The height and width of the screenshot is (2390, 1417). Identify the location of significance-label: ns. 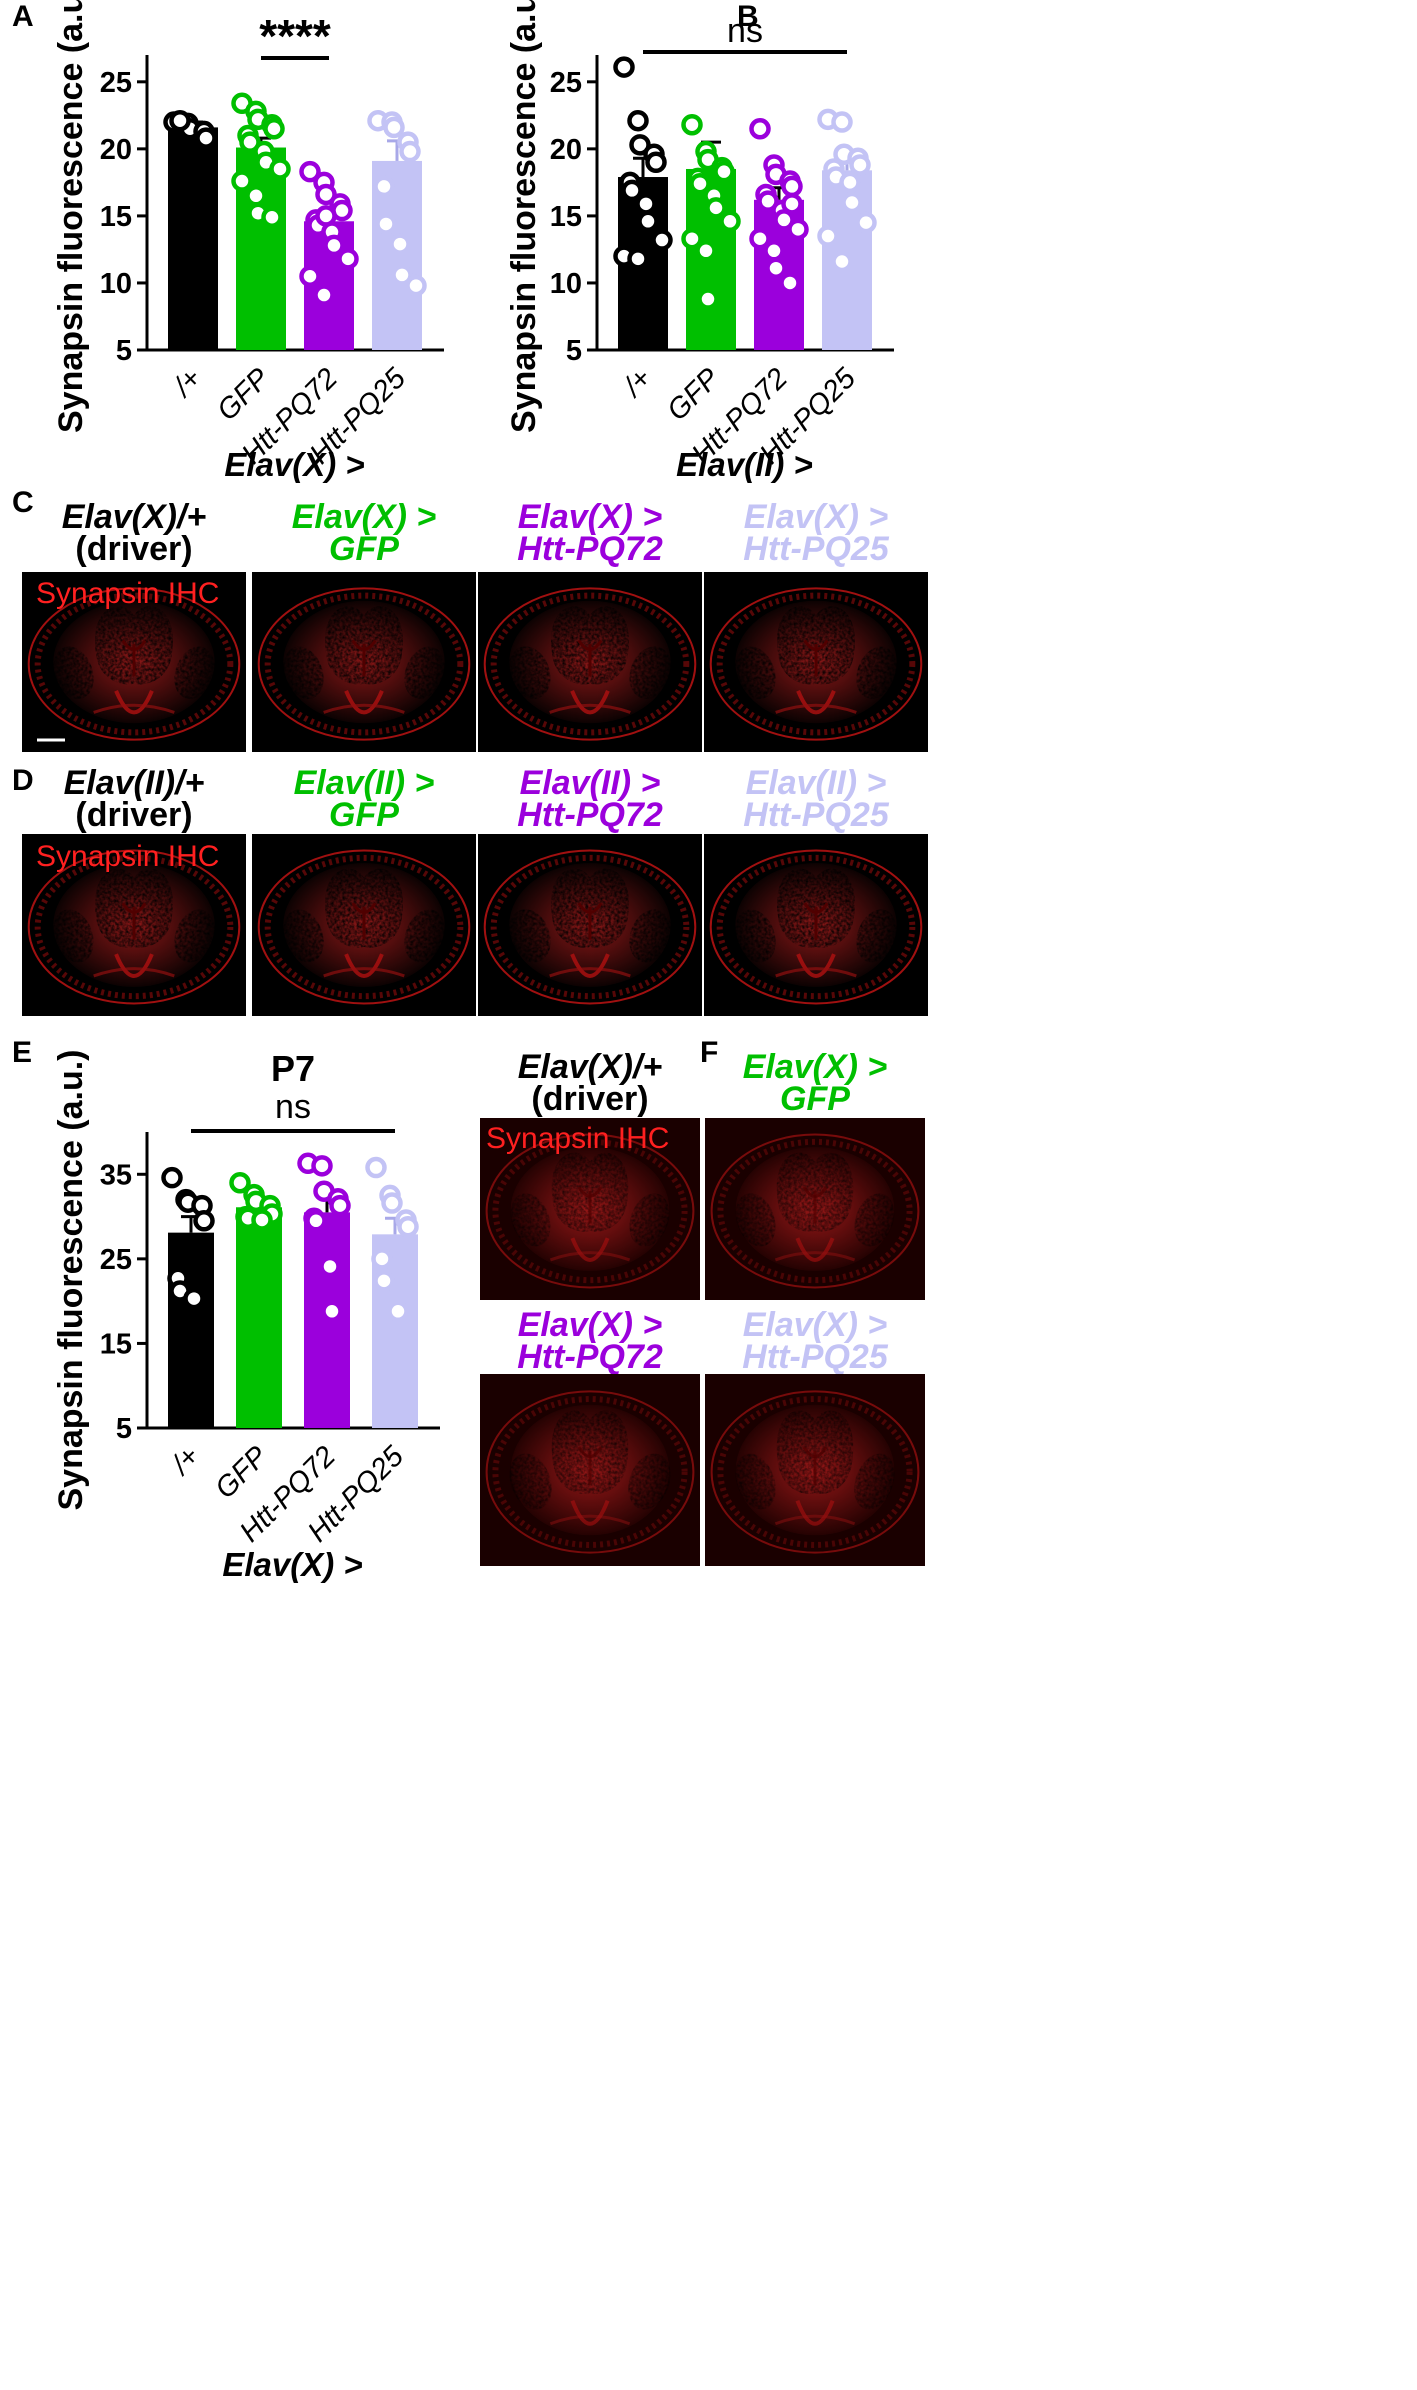
(745, 31).